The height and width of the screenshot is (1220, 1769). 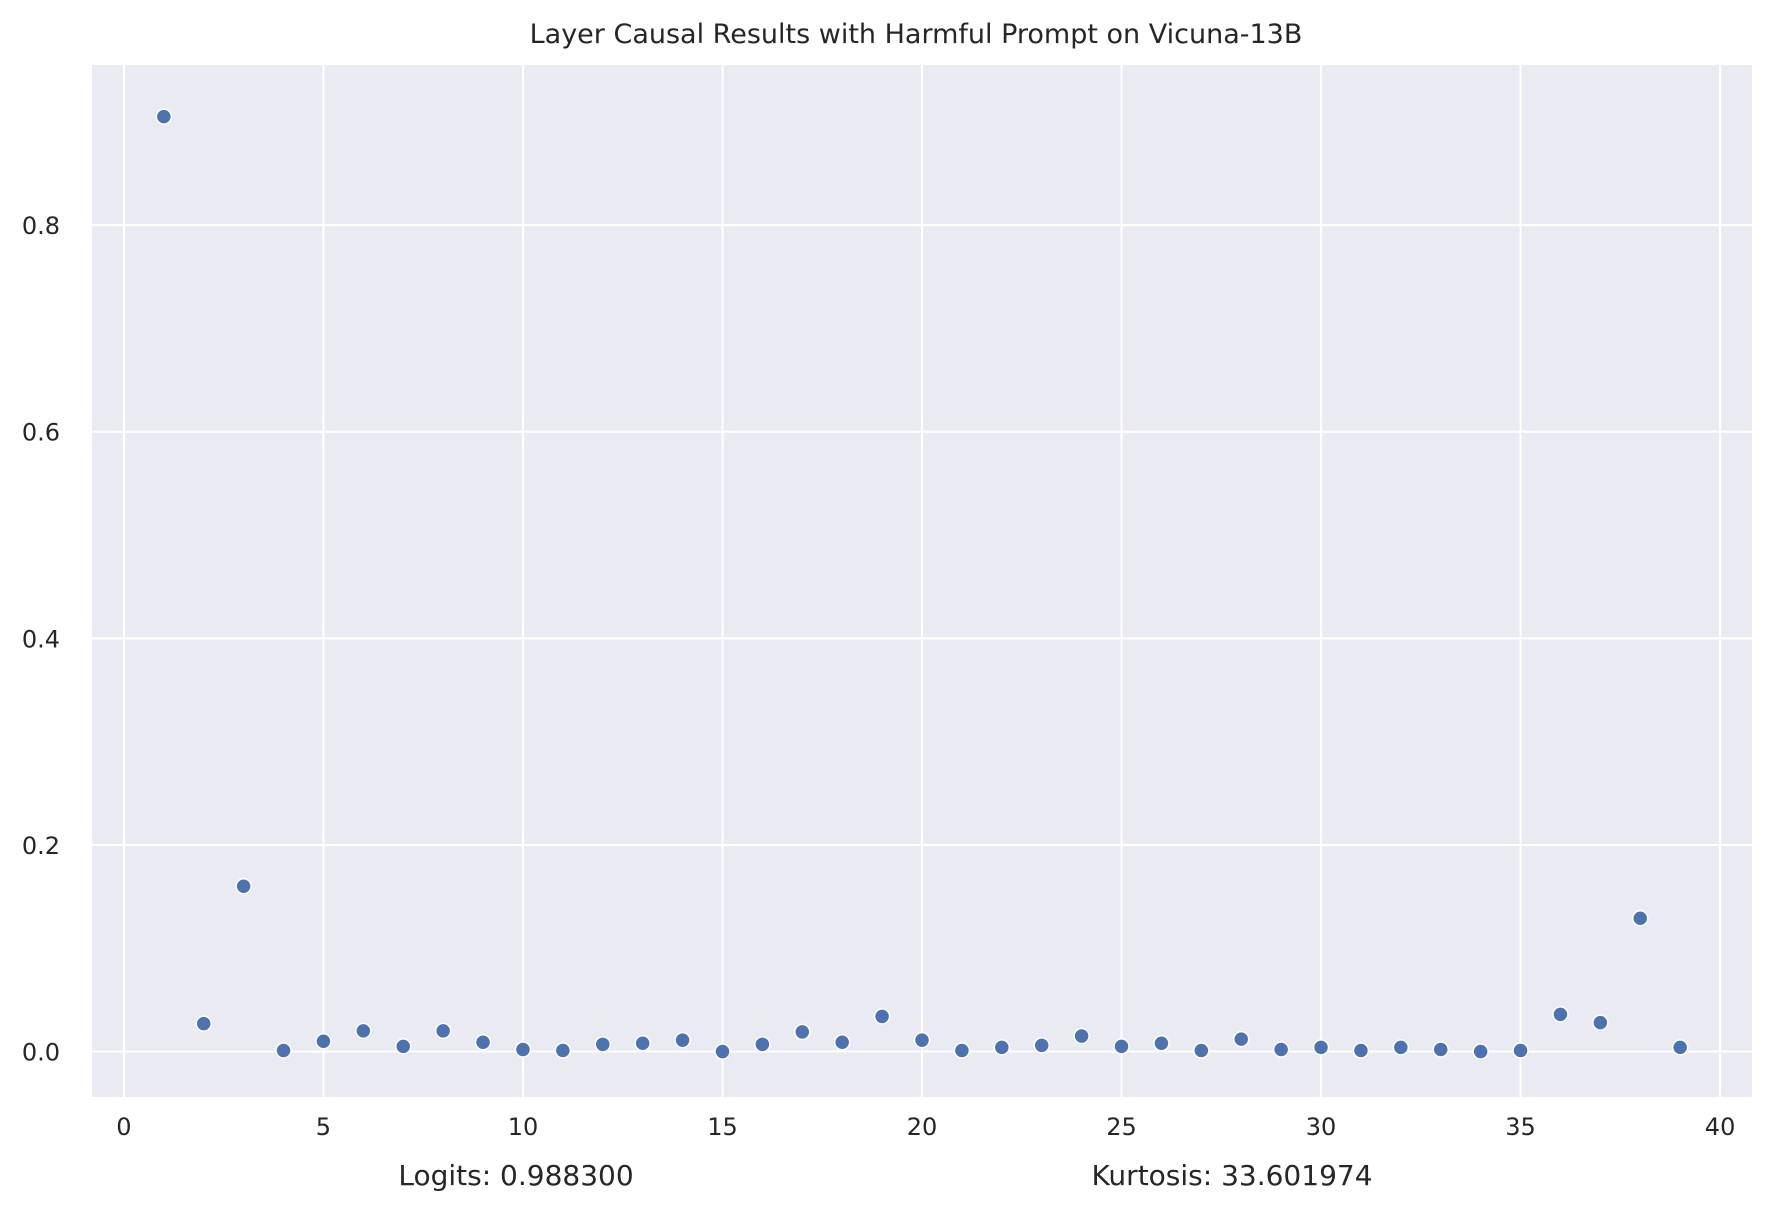 I want to click on x-tick-label: 40, so click(x=1720, y=1127).